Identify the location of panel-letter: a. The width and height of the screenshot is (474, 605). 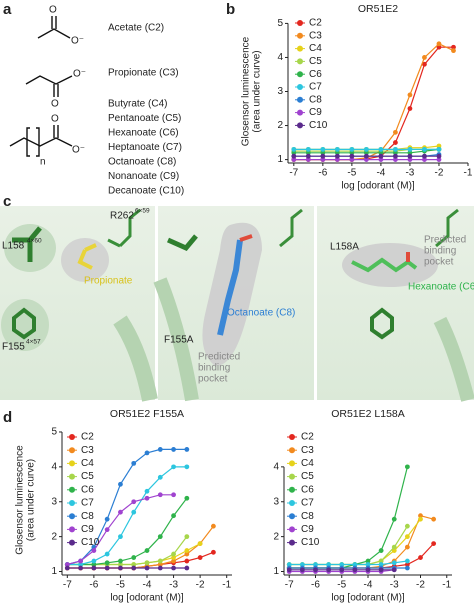
(7, 9).